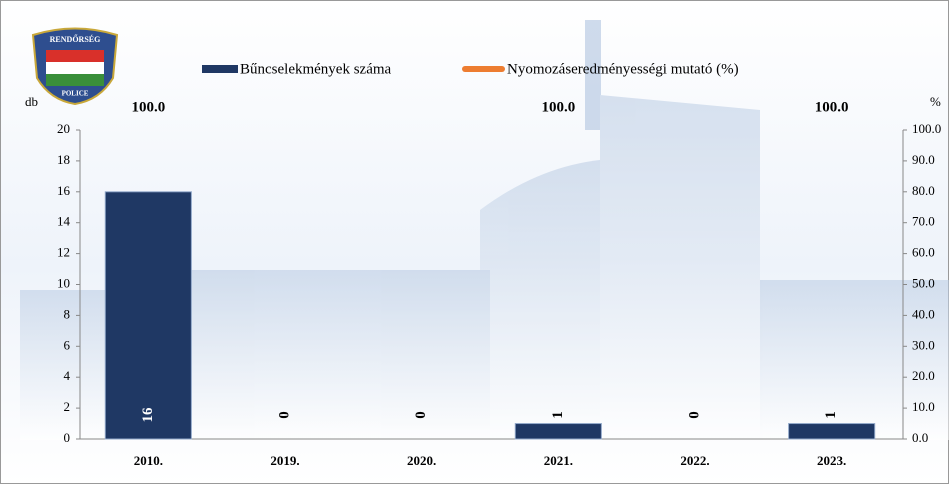  Describe the element at coordinates (75, 94) in the screenshot. I see `logo-text: POLICE` at that location.